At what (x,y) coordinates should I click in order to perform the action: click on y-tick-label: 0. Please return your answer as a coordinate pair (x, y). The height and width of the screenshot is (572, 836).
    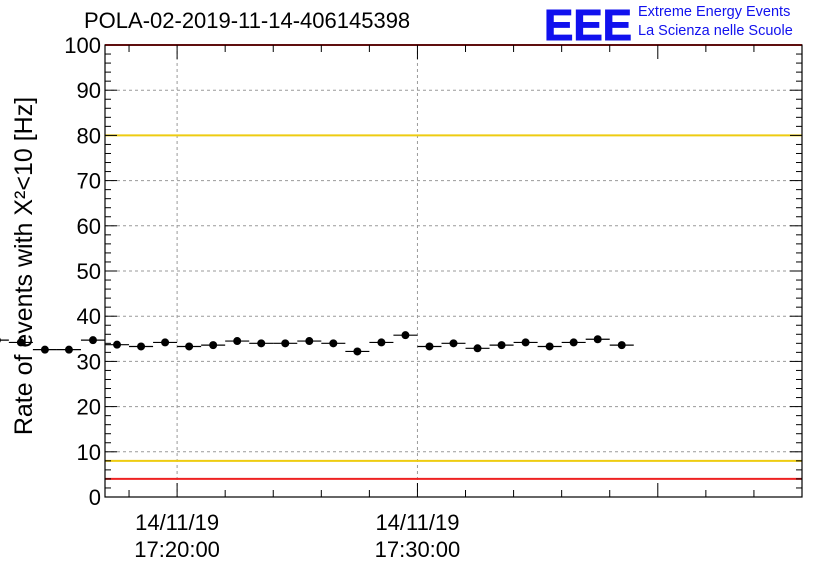
    Looking at the image, I should click on (95, 497).